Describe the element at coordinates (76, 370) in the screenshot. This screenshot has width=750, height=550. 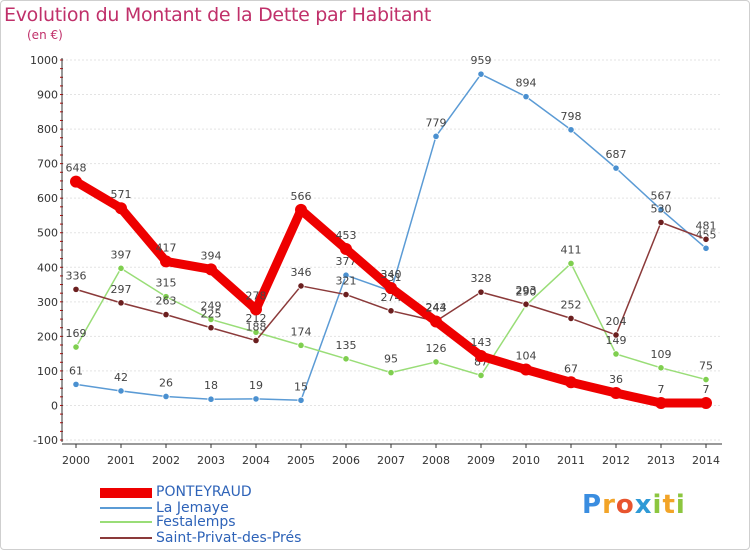
I see `data-label: 61` at that location.